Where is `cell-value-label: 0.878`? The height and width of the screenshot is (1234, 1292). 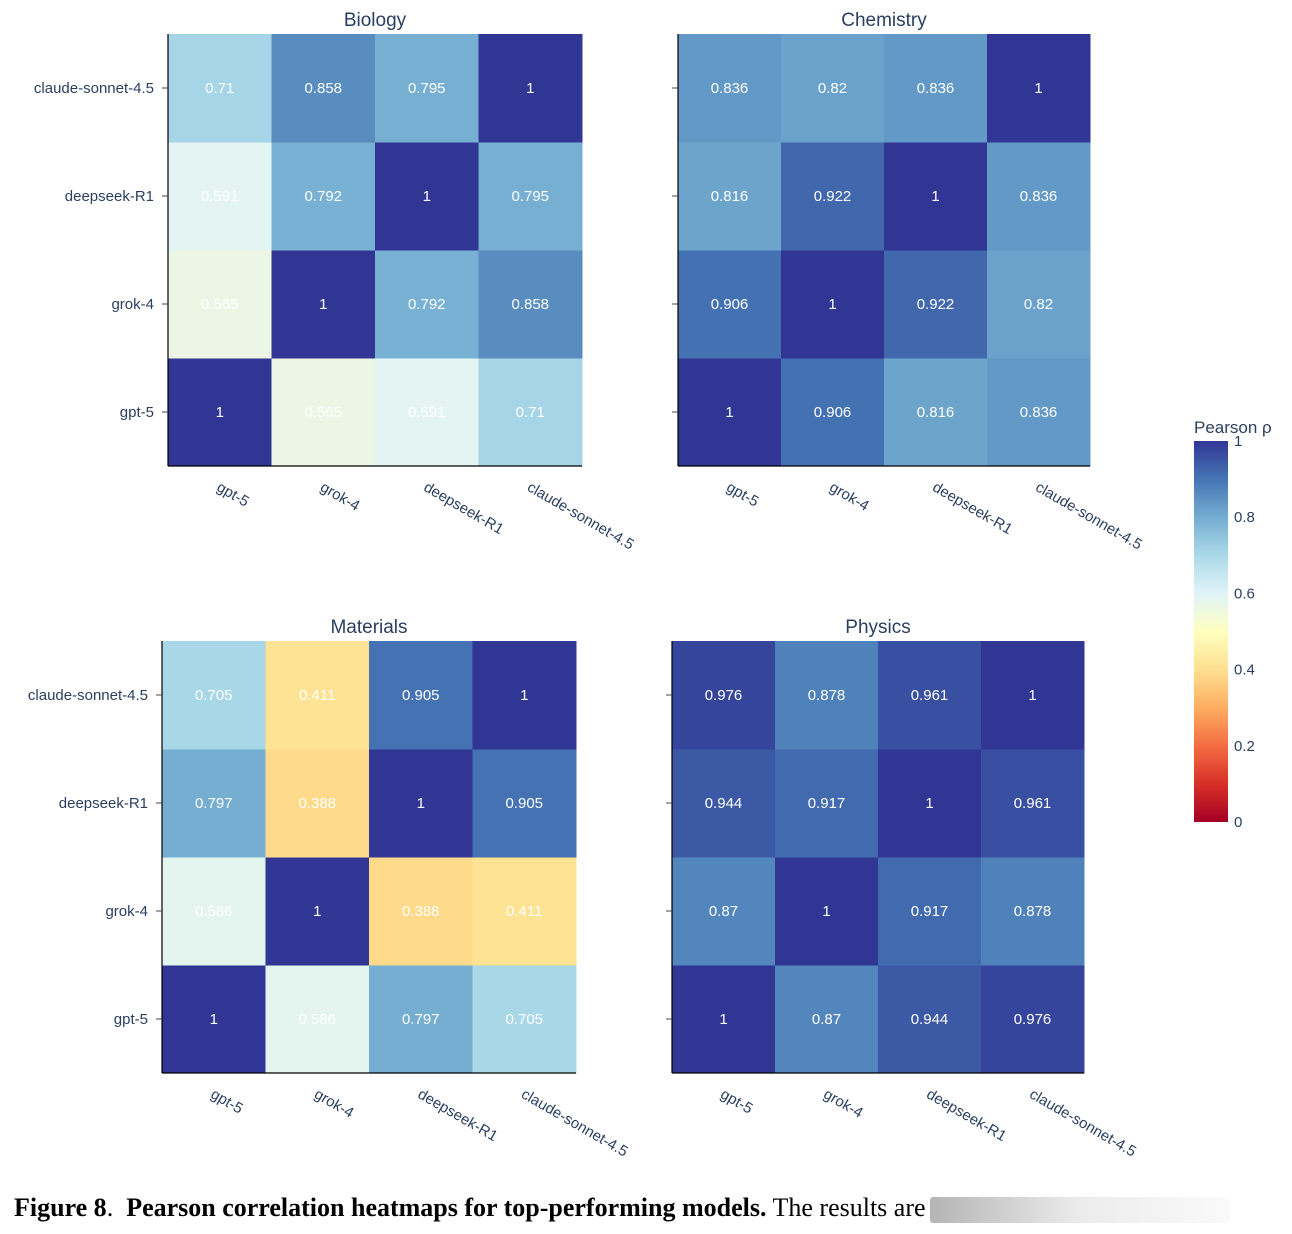 cell-value-label: 0.878 is located at coordinates (827, 695).